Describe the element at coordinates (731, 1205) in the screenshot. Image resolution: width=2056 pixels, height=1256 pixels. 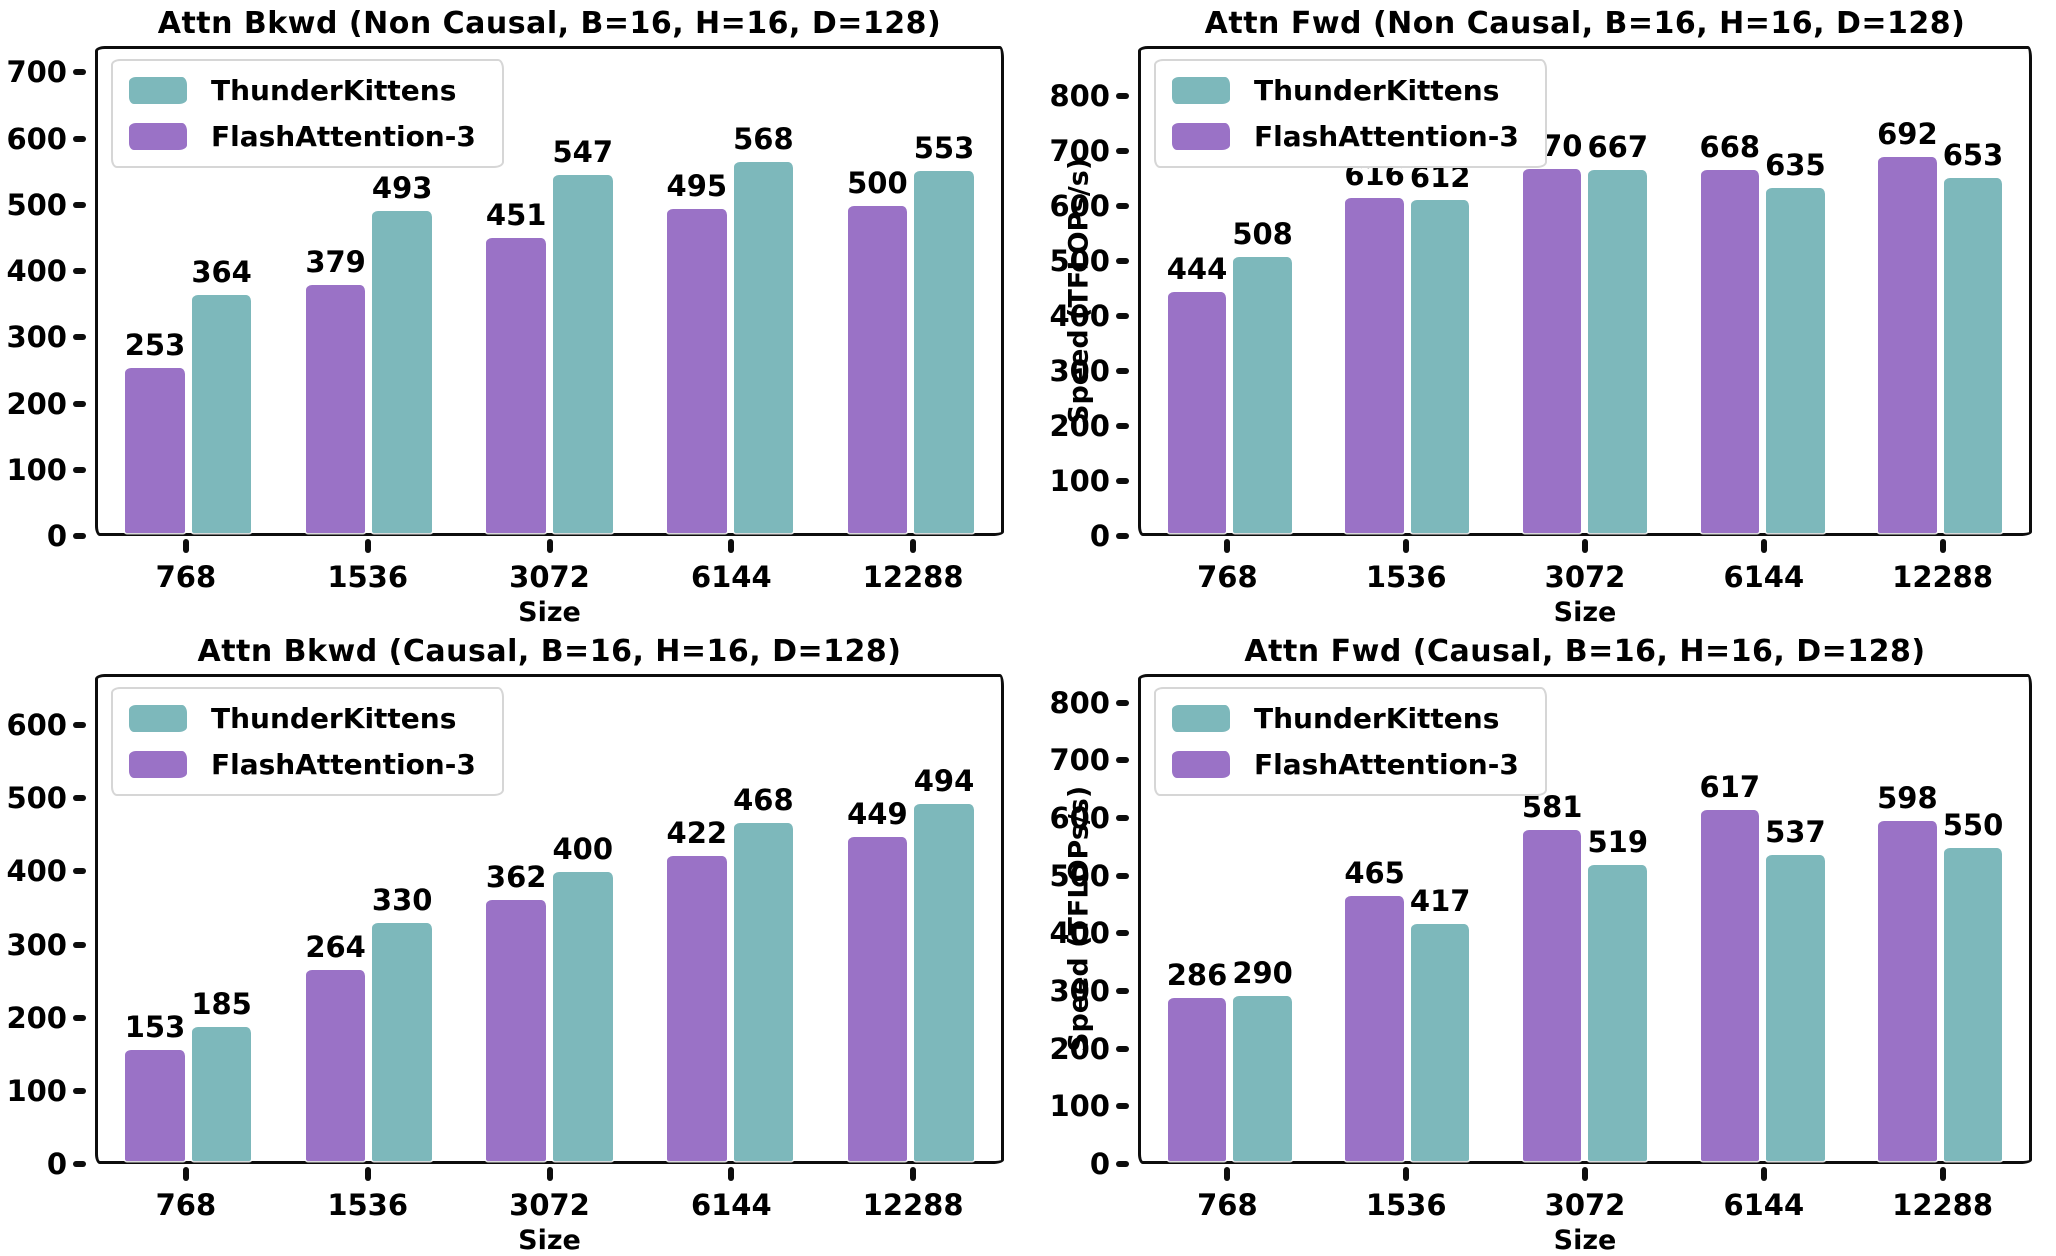
I see `x-tick-label: 6144` at that location.